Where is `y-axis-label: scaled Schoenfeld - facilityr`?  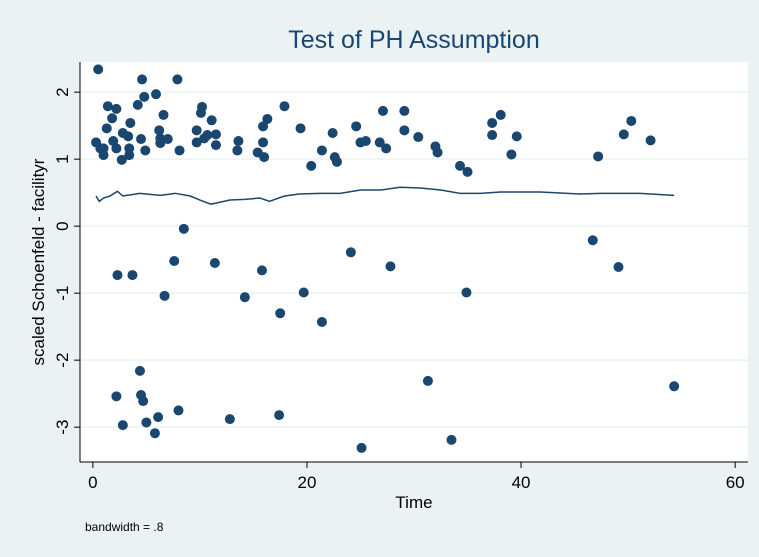 y-axis-label: scaled Schoenfeld - facilityr is located at coordinates (38, 261).